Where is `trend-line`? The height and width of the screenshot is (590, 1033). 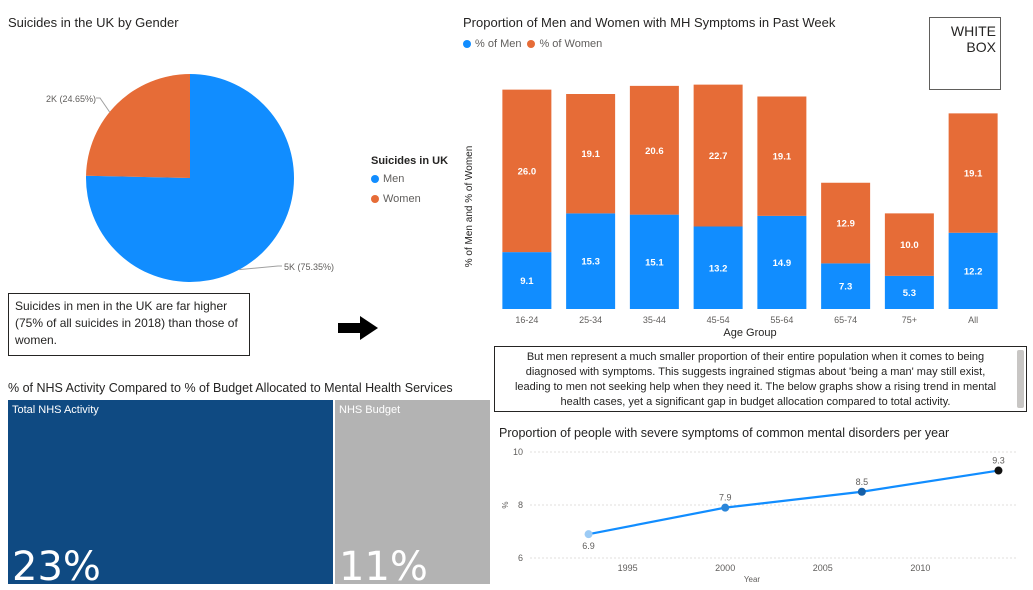
trend-line is located at coordinates (793, 502).